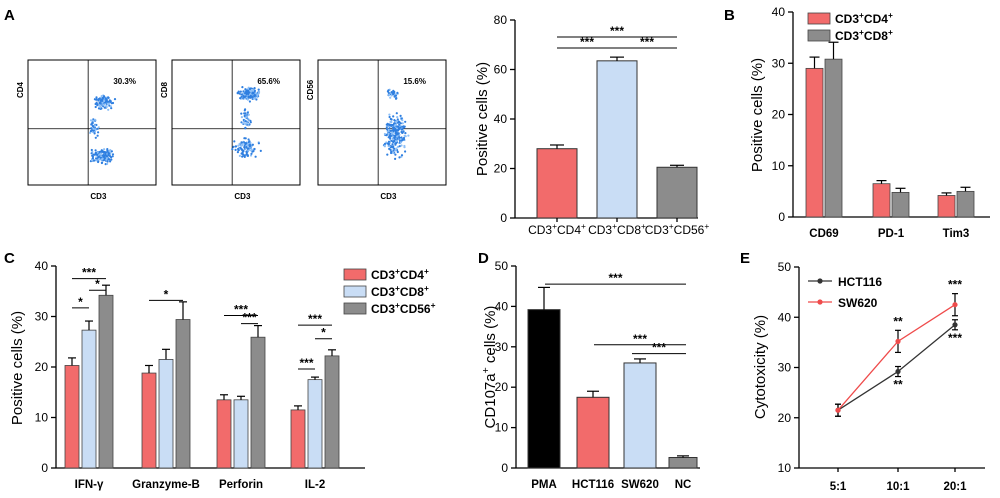 Image resolution: width=1000 pixels, height=498 pixels. I want to click on flow-plot-3: 15.6% CD3 CD56, so click(376, 130).